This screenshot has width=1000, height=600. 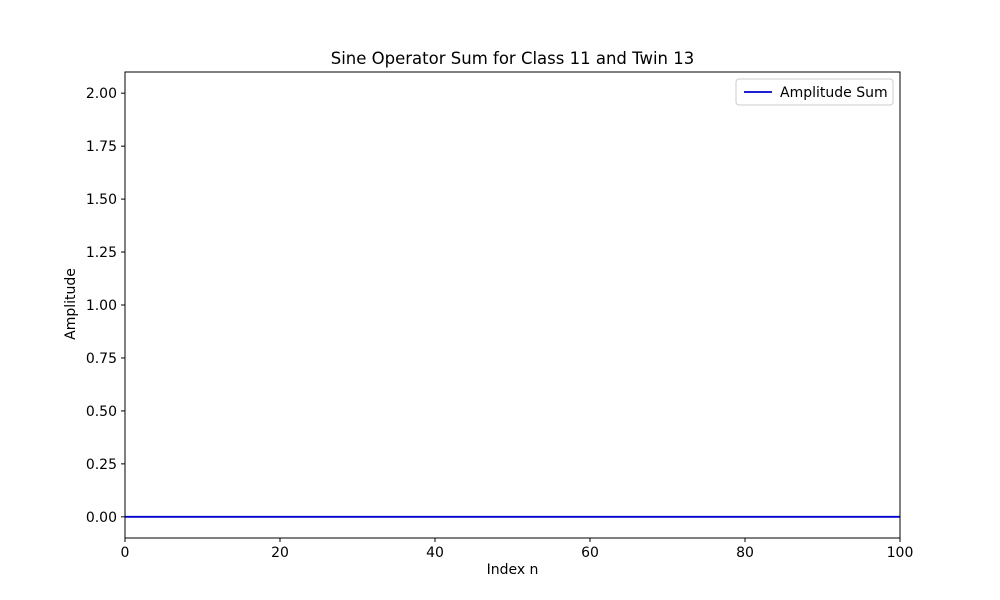 I want to click on y-tick-label: 1.00, so click(x=101, y=306).